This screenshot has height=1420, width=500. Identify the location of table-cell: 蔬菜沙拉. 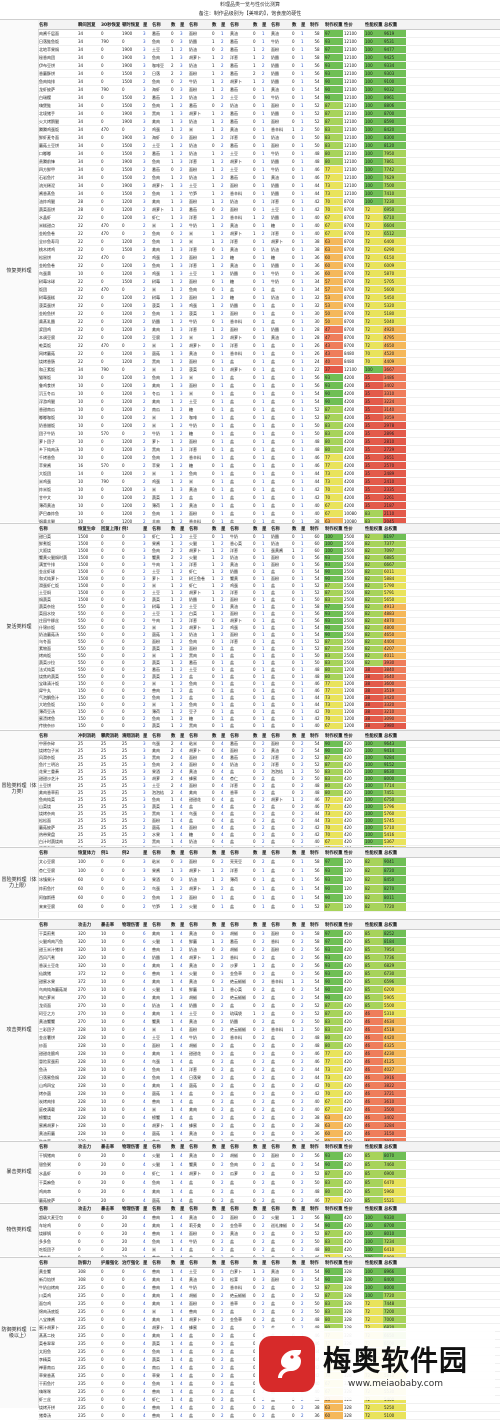
(47, 662).